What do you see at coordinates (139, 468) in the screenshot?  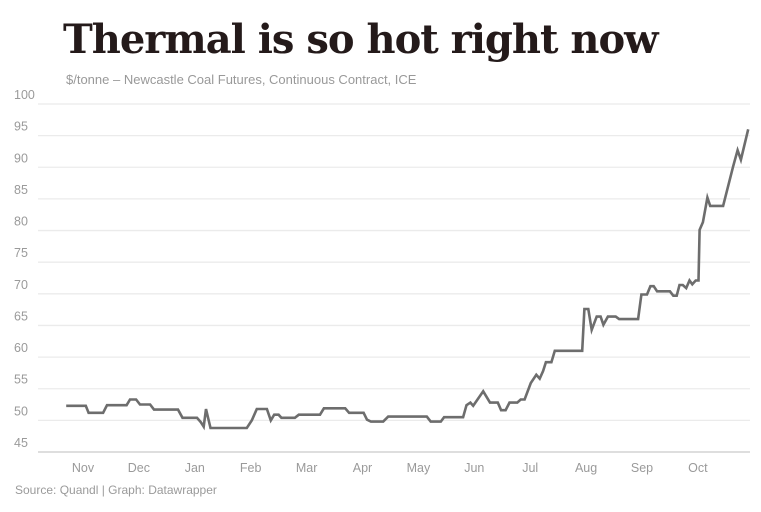 I see `x-tick-label: Dec` at bounding box center [139, 468].